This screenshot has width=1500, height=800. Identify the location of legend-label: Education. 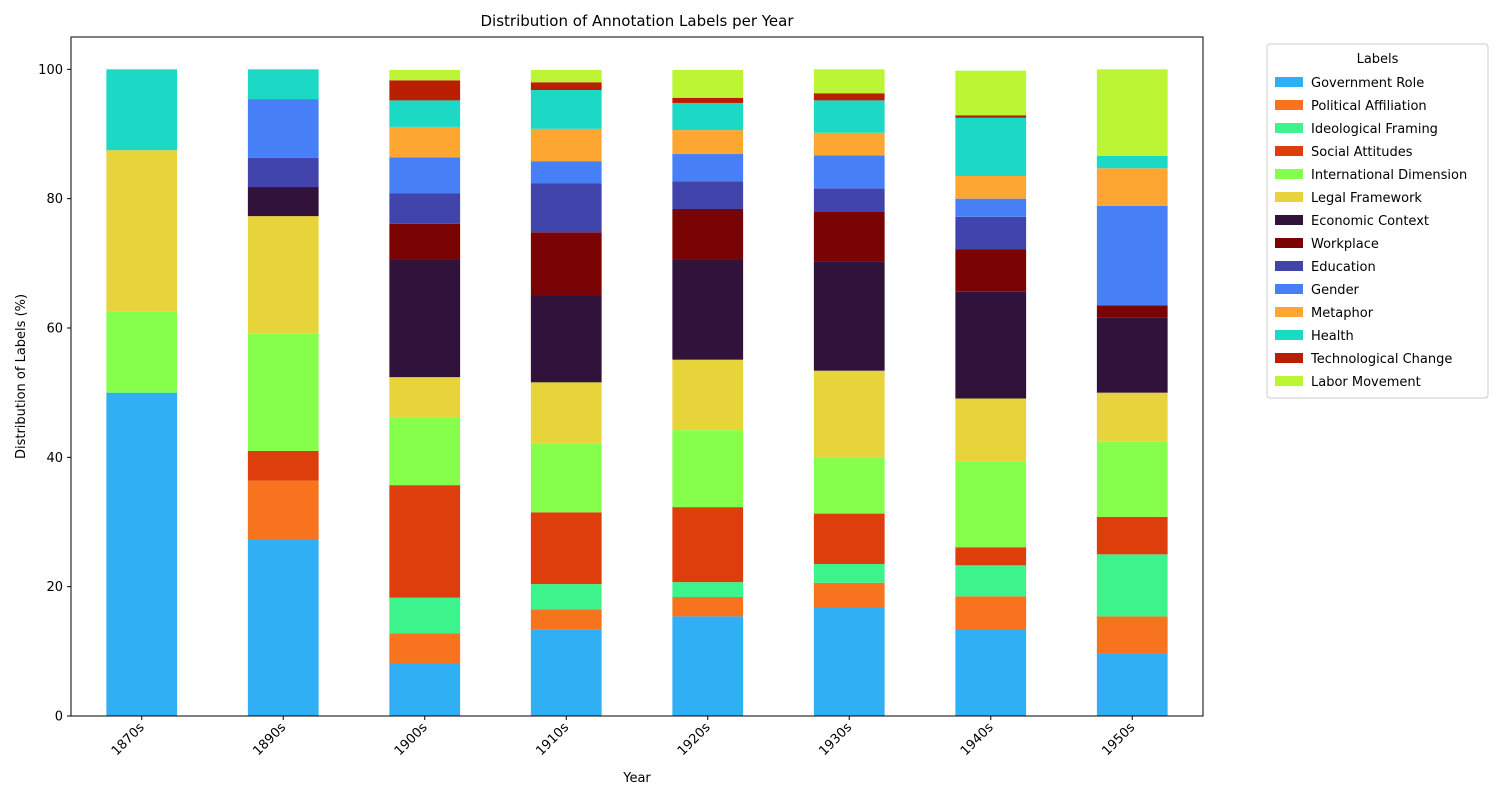
(1343, 267).